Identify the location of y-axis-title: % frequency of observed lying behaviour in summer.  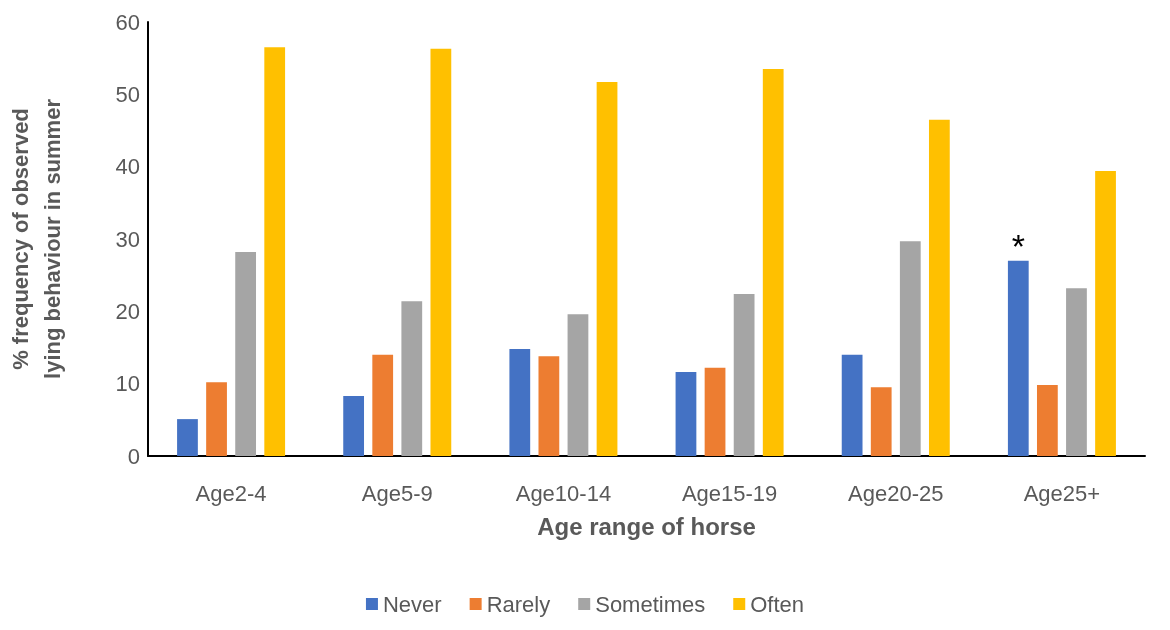
(36, 238).